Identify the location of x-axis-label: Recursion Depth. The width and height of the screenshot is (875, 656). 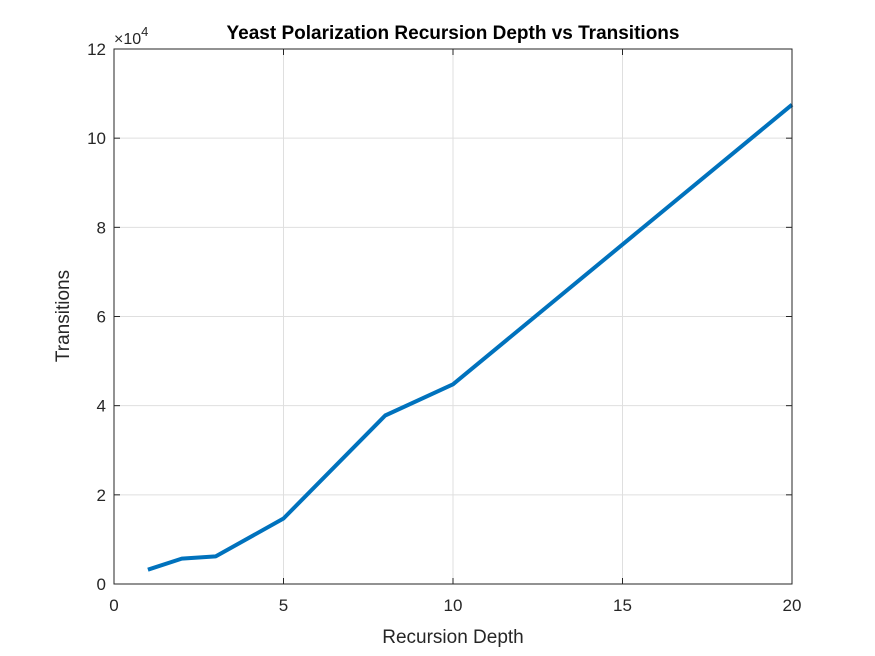
(453, 637).